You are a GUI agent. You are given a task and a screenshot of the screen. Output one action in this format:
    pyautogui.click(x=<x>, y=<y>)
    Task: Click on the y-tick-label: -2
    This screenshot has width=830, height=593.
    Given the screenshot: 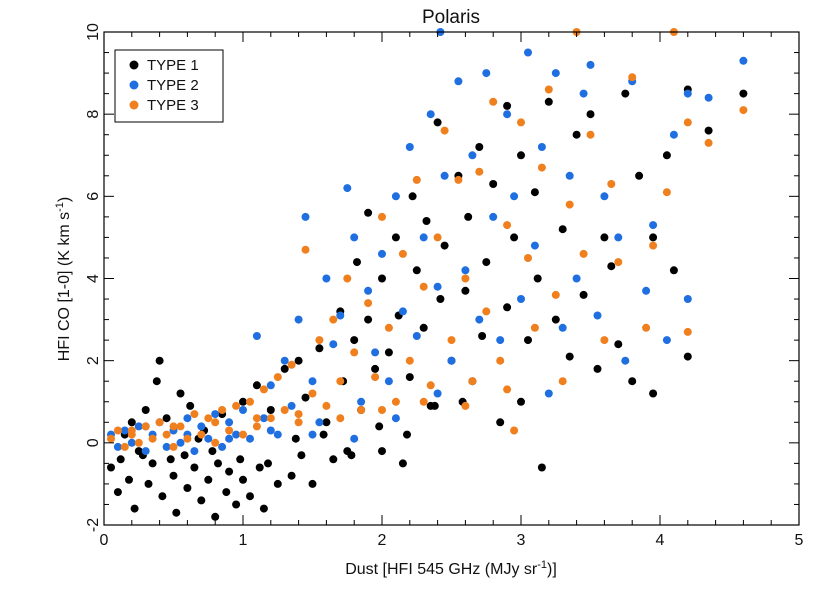 What is the action you would take?
    pyautogui.click(x=93, y=525)
    